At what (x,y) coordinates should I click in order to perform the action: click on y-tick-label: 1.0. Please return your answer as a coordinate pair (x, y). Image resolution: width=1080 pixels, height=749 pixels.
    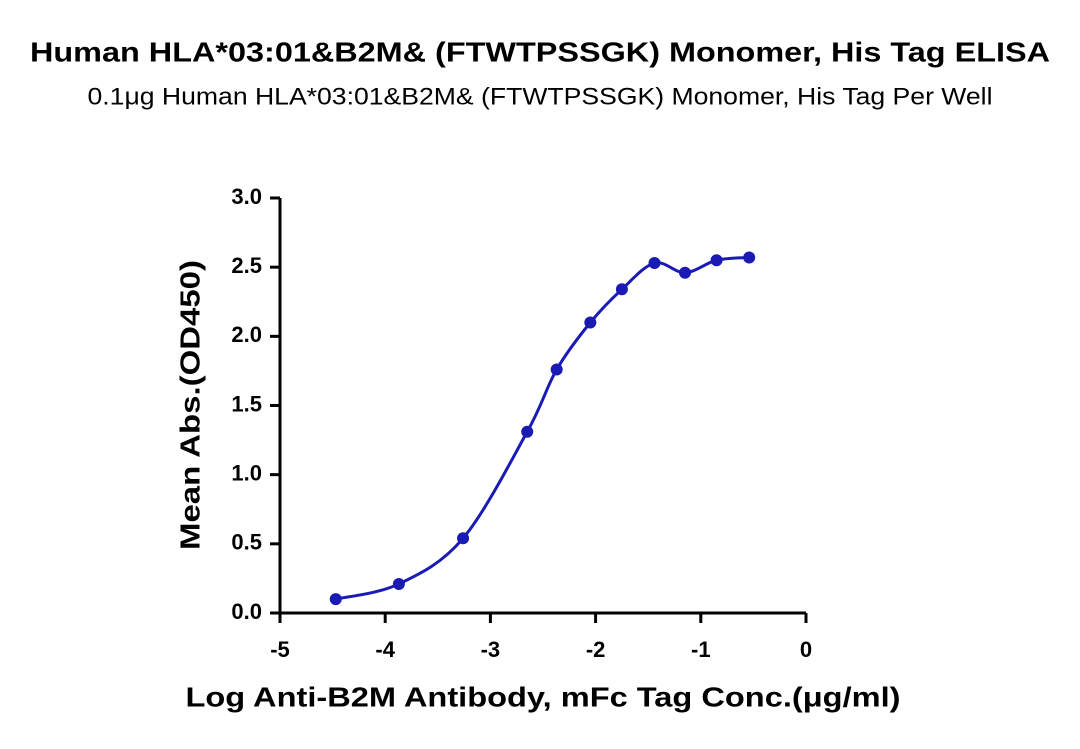
    Looking at the image, I should click on (246, 472).